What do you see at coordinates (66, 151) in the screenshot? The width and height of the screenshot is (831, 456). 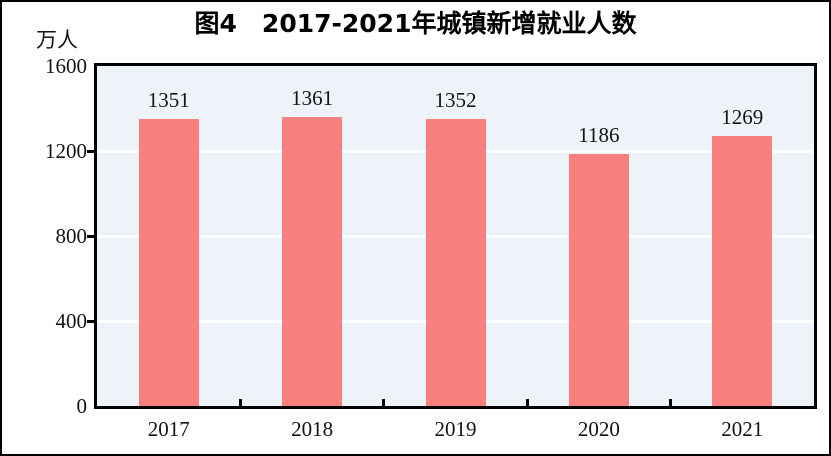 I see `y-tick-label: 1200` at bounding box center [66, 151].